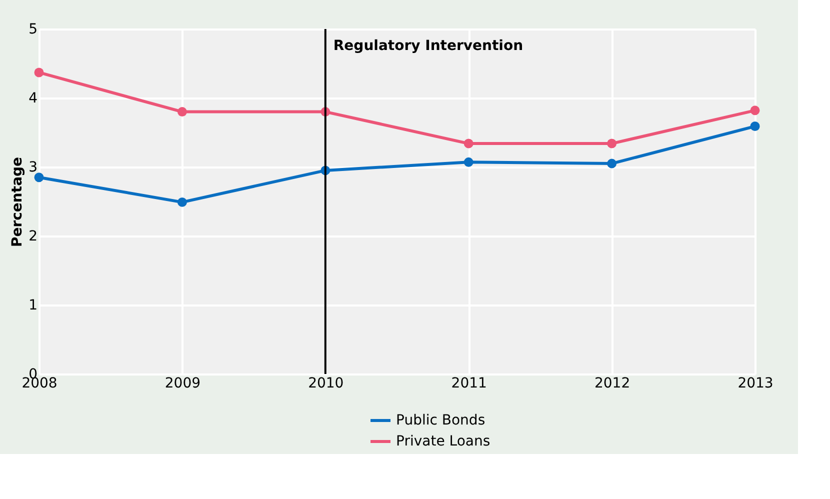 Image resolution: width=830 pixels, height=499 pixels. Describe the element at coordinates (33, 236) in the screenshot. I see `y-tick-label: 2` at that location.